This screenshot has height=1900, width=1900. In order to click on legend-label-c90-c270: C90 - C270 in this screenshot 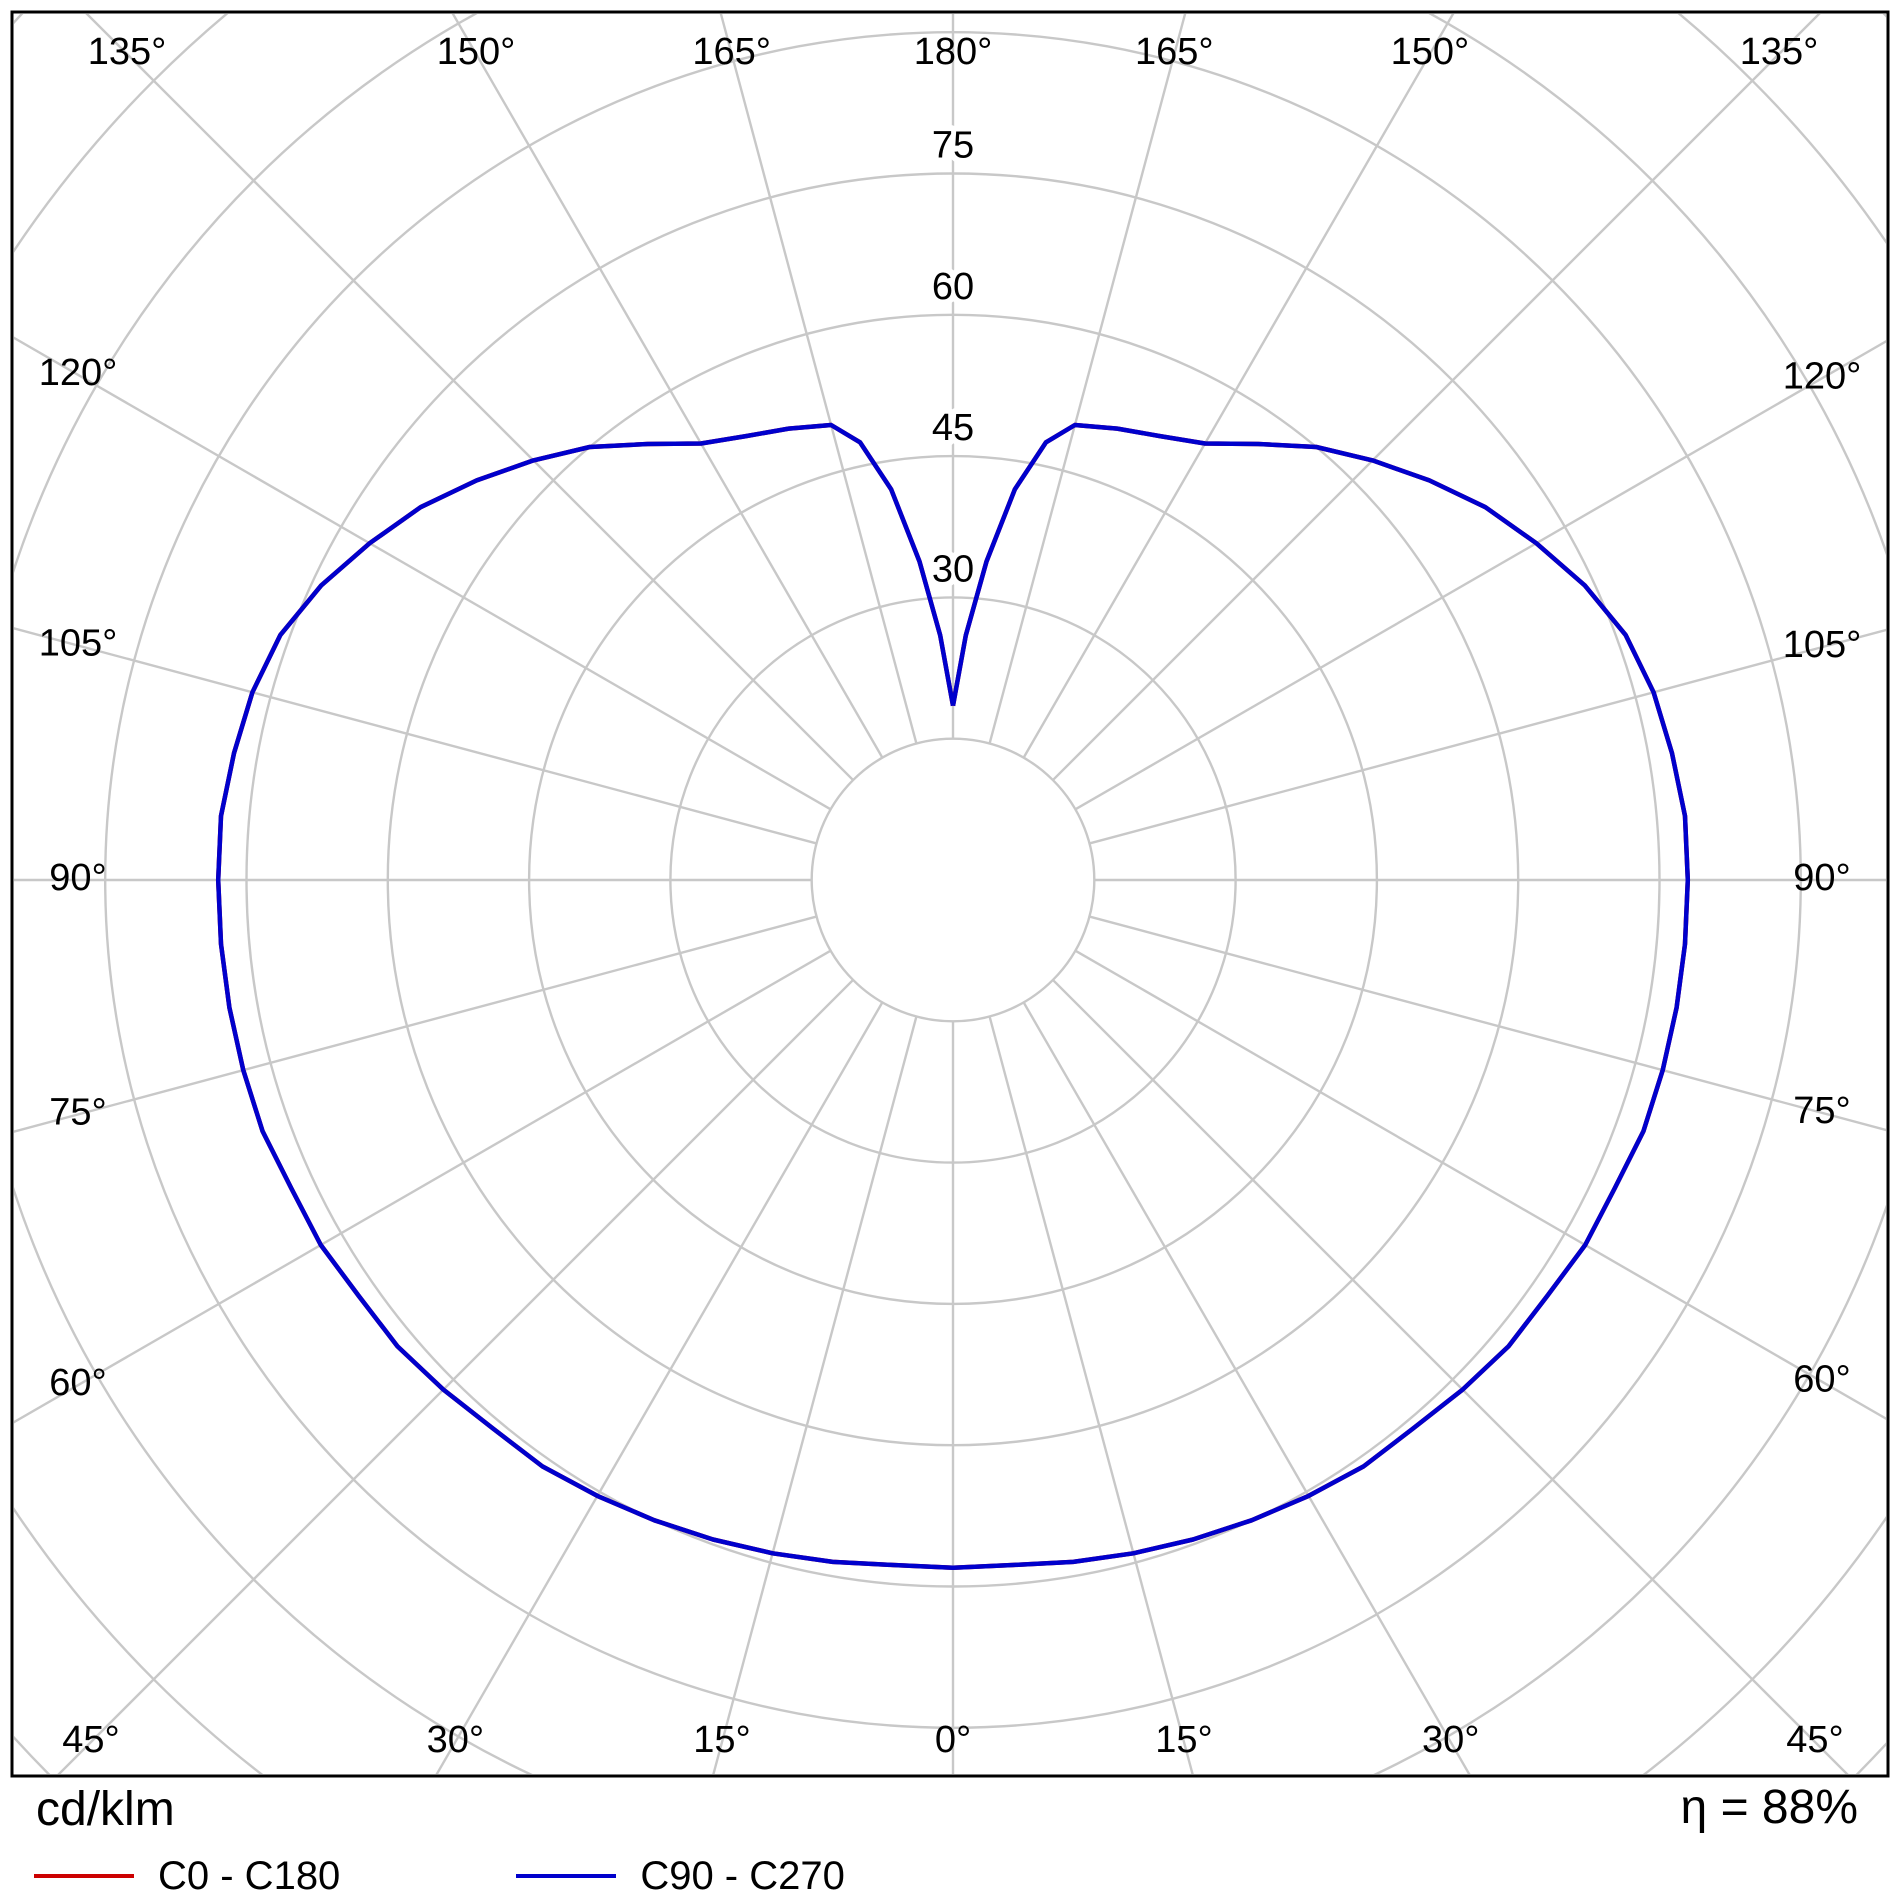, I will do `click(742, 1876)`.